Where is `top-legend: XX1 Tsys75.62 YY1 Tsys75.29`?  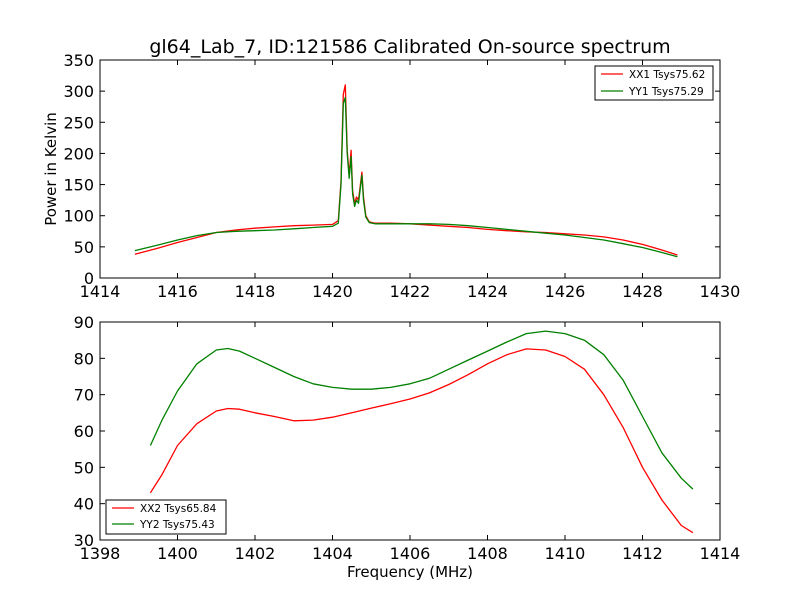 top-legend: XX1 Tsys75.62 YY1 Tsys75.29 is located at coordinates (654, 83).